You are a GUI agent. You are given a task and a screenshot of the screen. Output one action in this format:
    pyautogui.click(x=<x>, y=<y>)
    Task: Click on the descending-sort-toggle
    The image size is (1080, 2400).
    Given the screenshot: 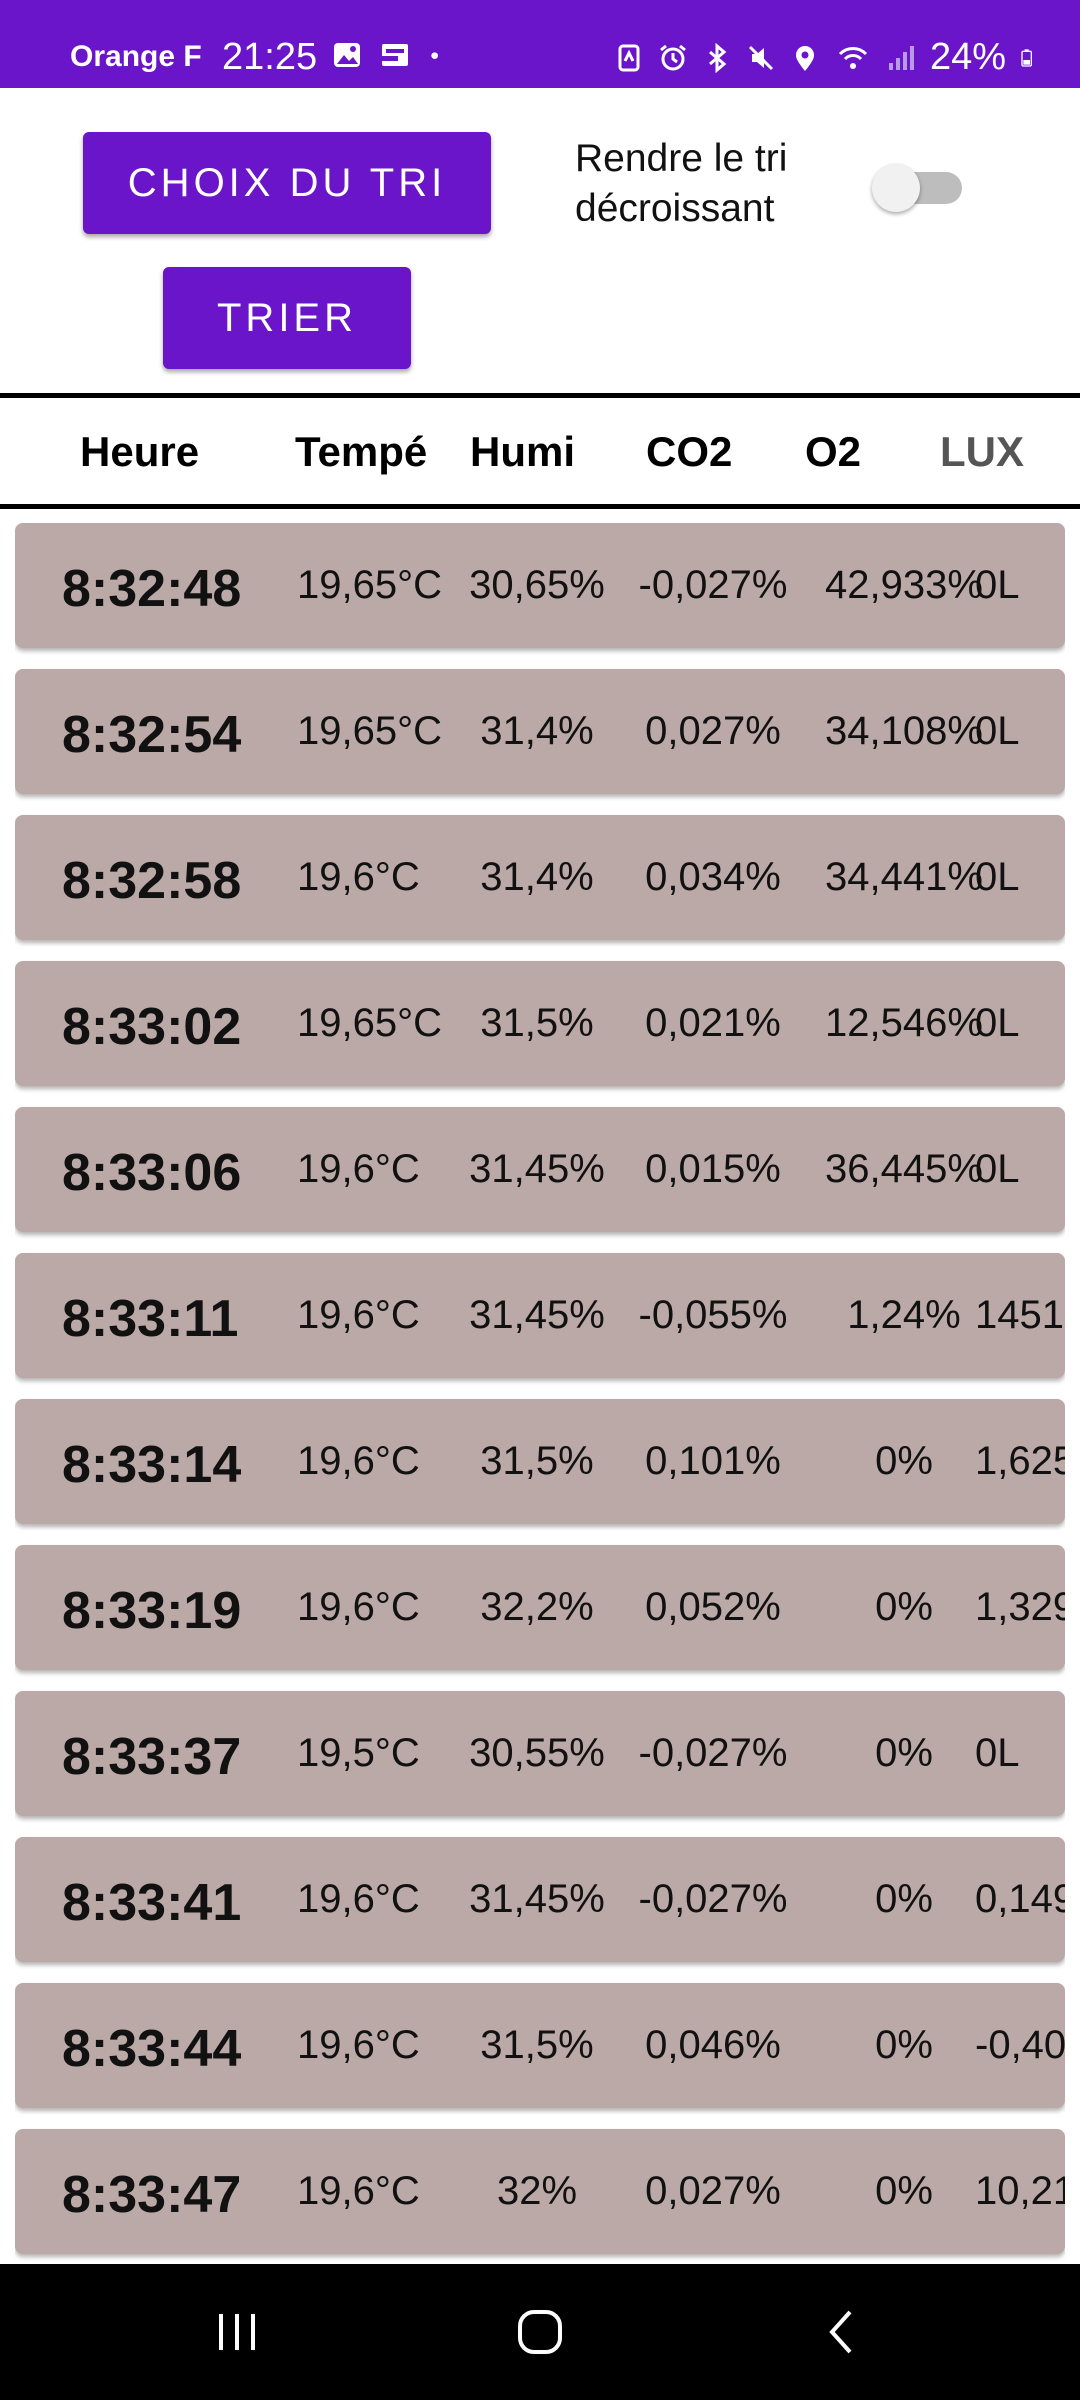 What is the action you would take?
    pyautogui.click(x=920, y=186)
    